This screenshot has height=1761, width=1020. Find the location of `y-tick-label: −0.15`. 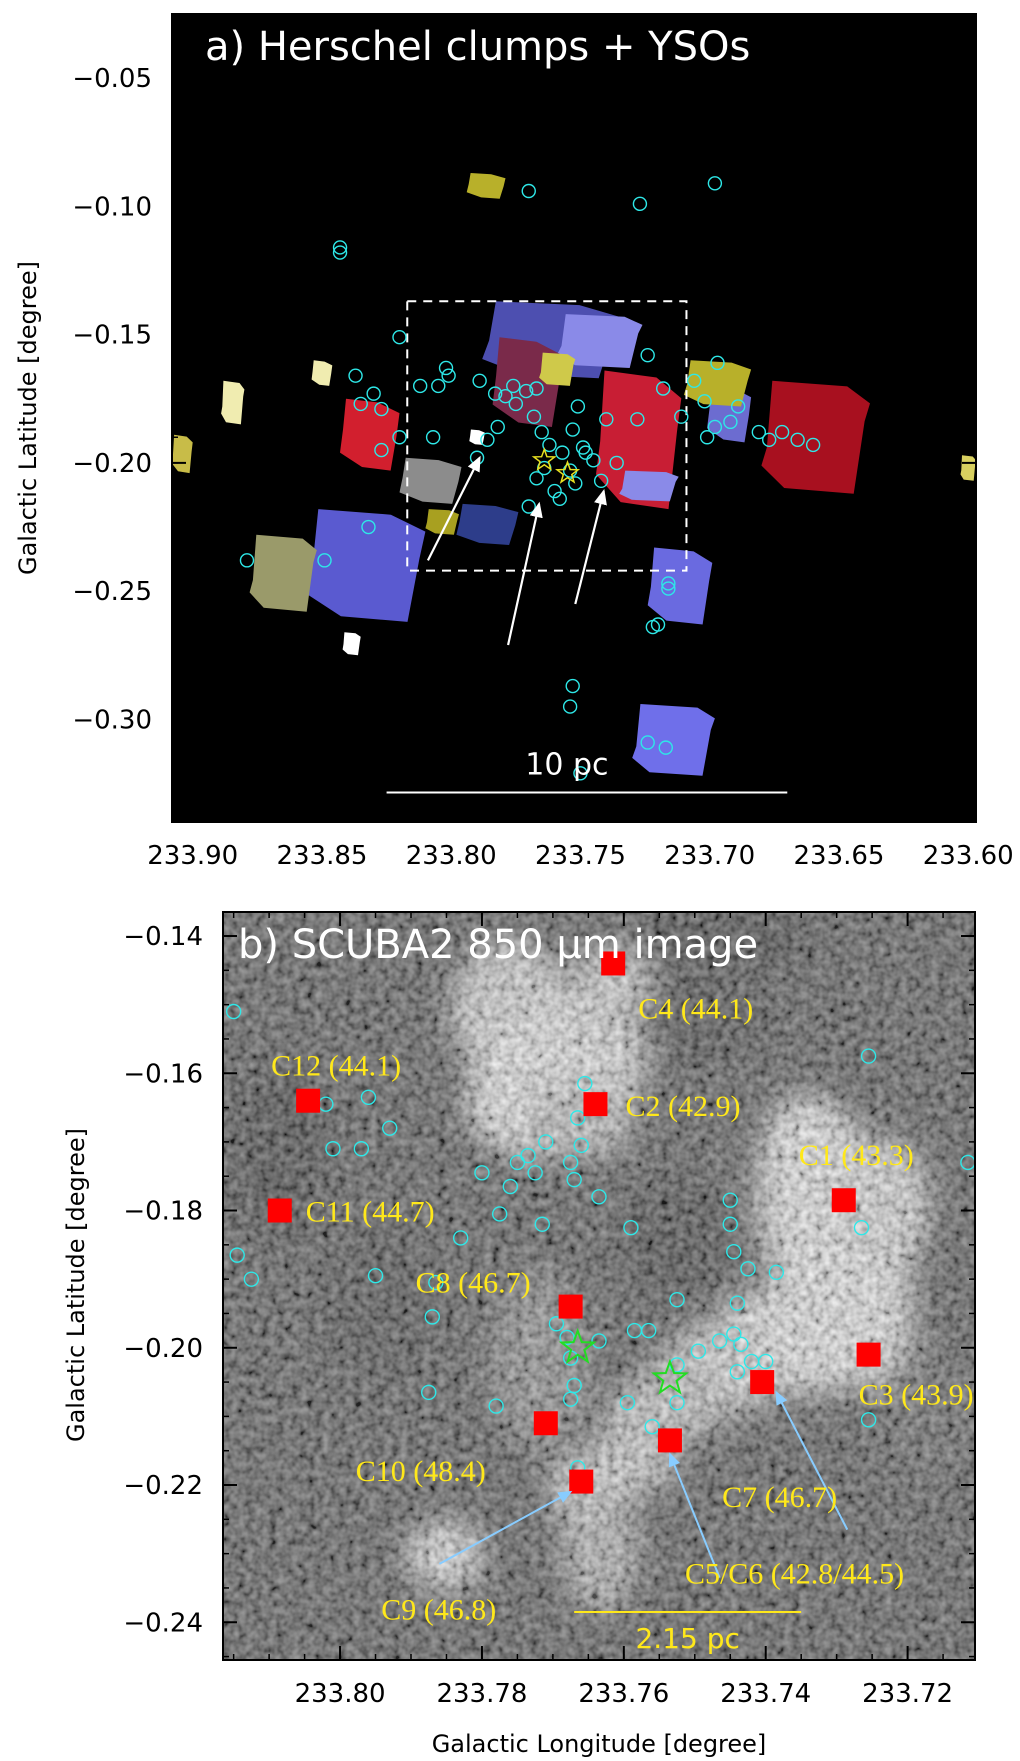

y-tick-label: −0.15 is located at coordinates (112, 336).